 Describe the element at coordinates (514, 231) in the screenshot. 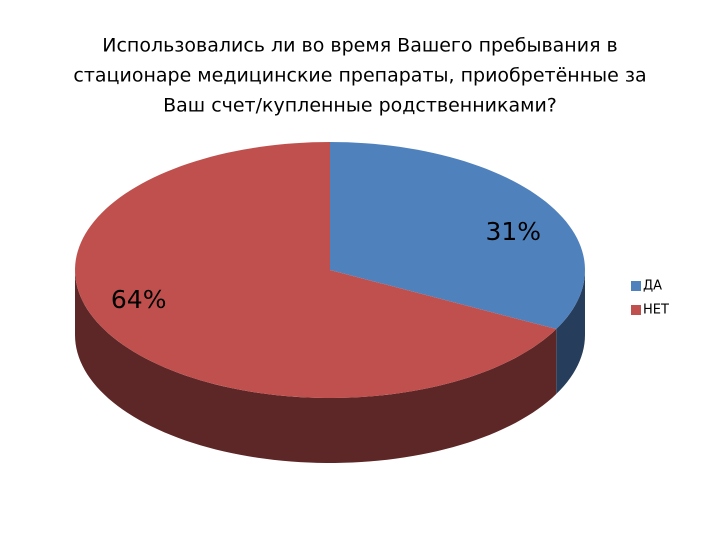

I see `value-label: 31%` at that location.